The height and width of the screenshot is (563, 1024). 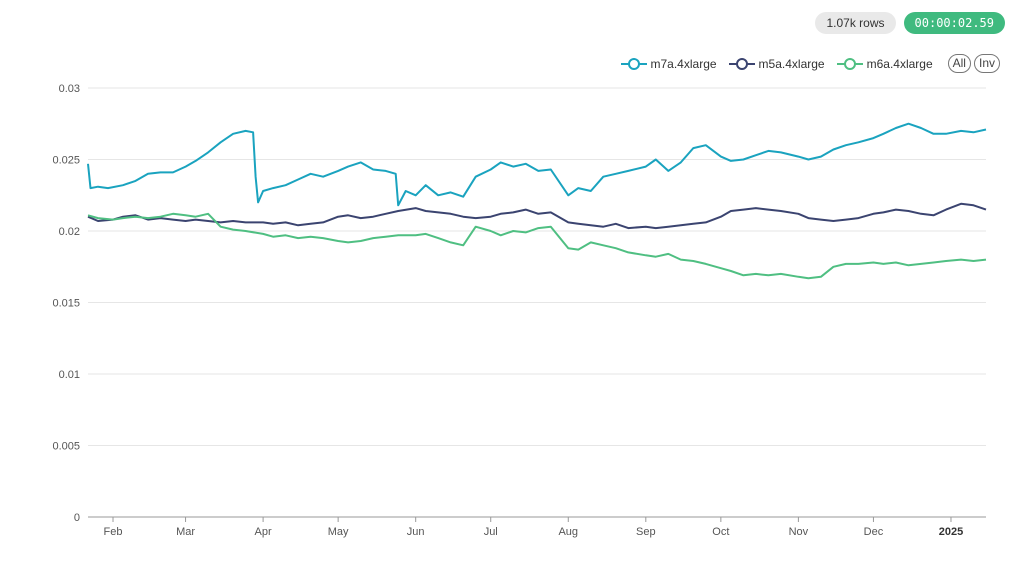 What do you see at coordinates (791, 63) in the screenshot?
I see `legend-label-m5a: m5a.4xlarge` at bounding box center [791, 63].